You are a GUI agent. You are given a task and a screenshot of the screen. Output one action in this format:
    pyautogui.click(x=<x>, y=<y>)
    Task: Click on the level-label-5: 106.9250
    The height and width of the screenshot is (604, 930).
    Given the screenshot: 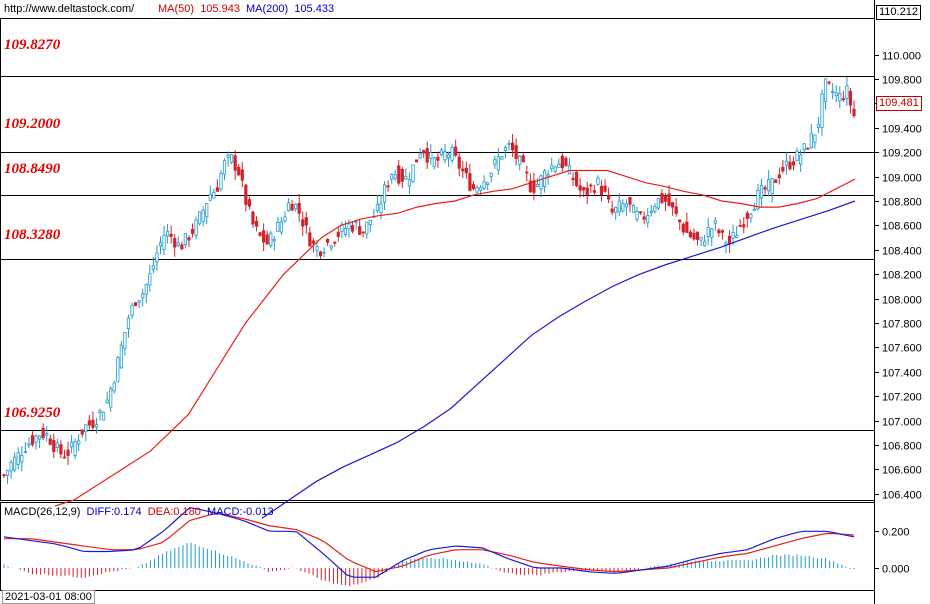 What is the action you would take?
    pyautogui.click(x=32, y=413)
    